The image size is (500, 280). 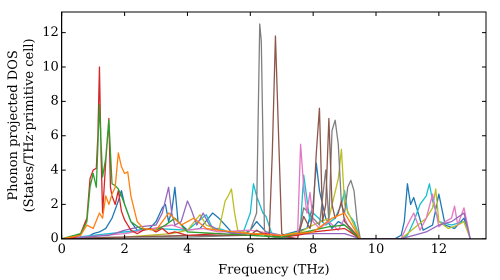 I want to click on y-tick-label: 0, so click(x=54, y=238).